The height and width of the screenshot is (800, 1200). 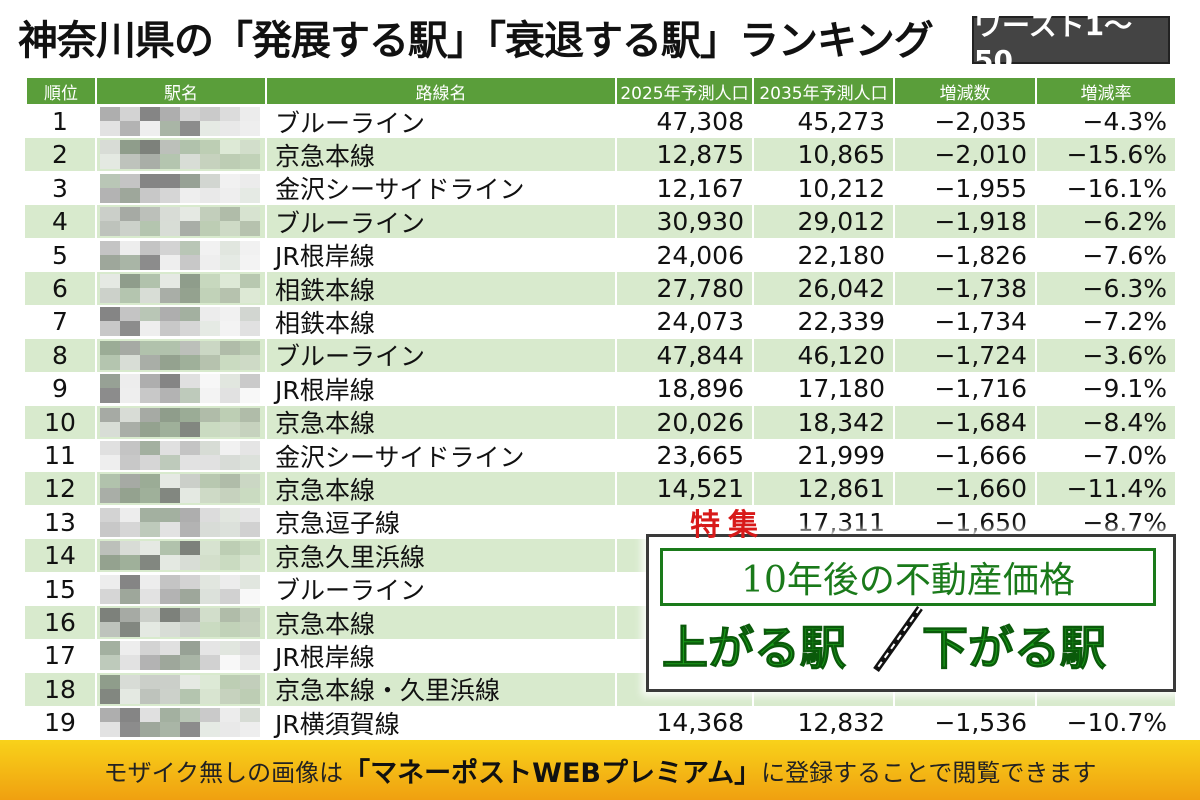 I want to click on value: −6.2%, so click(x=1124, y=222).